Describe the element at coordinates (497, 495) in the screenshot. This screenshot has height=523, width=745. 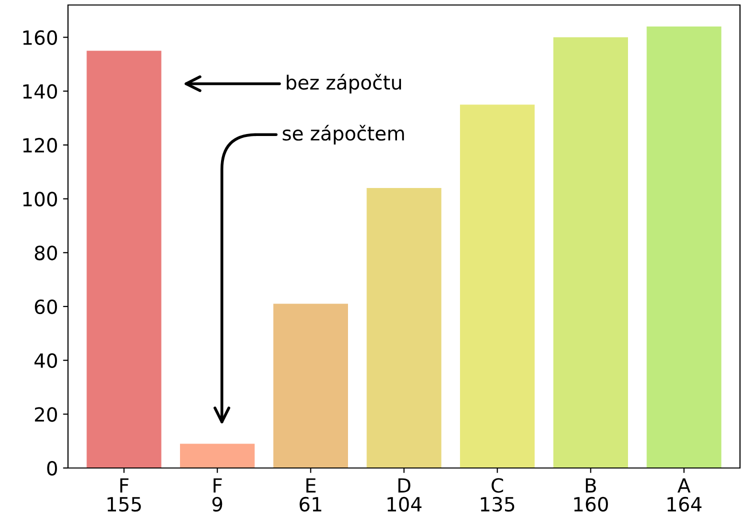
I see `x-tick-label: C 135` at that location.